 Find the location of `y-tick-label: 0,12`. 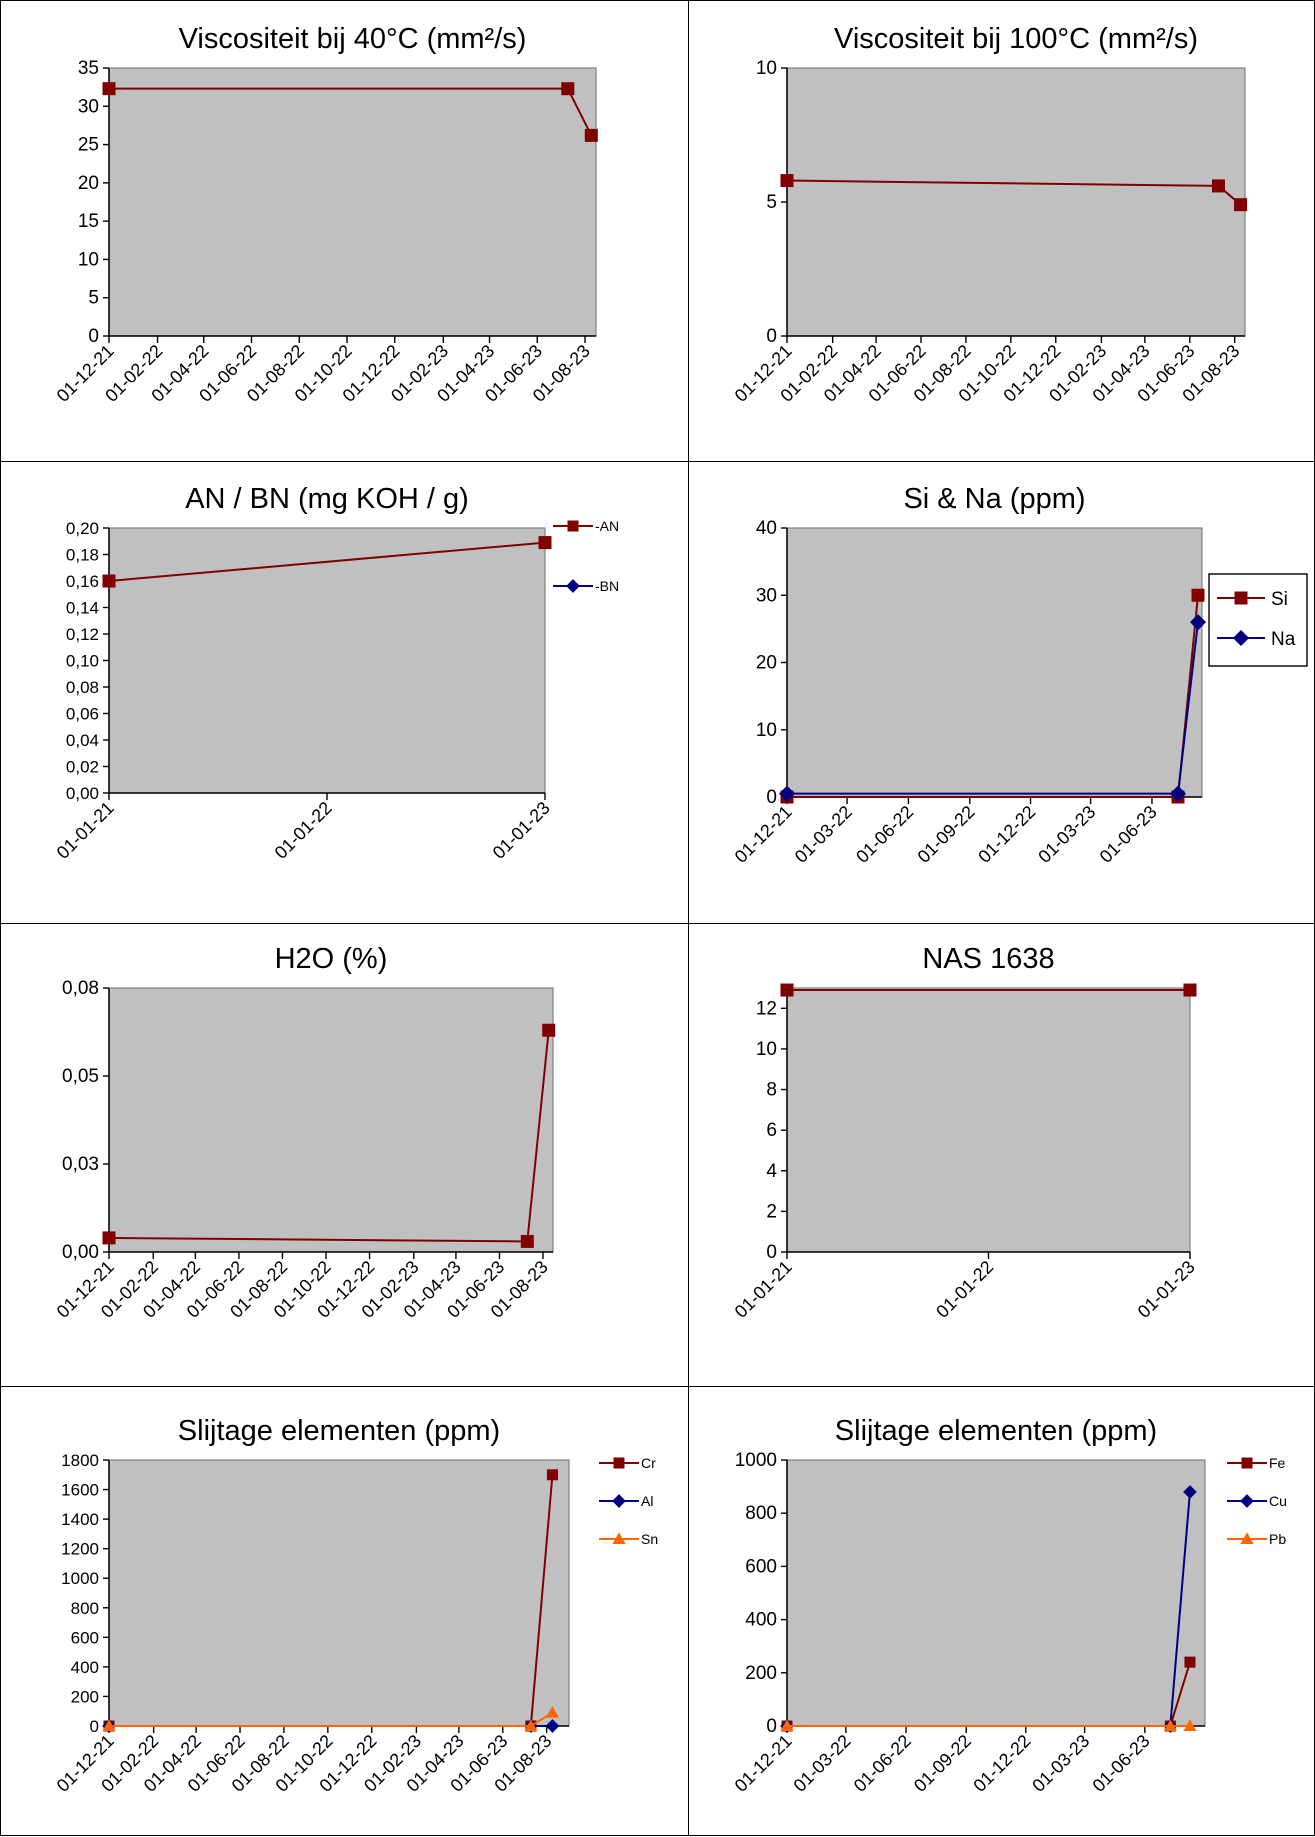

y-tick-label: 0,12 is located at coordinates (82, 634).